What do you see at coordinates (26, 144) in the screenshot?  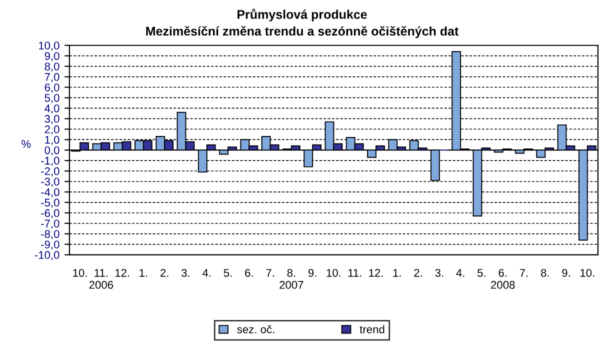 I see `y-axis-title: %` at bounding box center [26, 144].